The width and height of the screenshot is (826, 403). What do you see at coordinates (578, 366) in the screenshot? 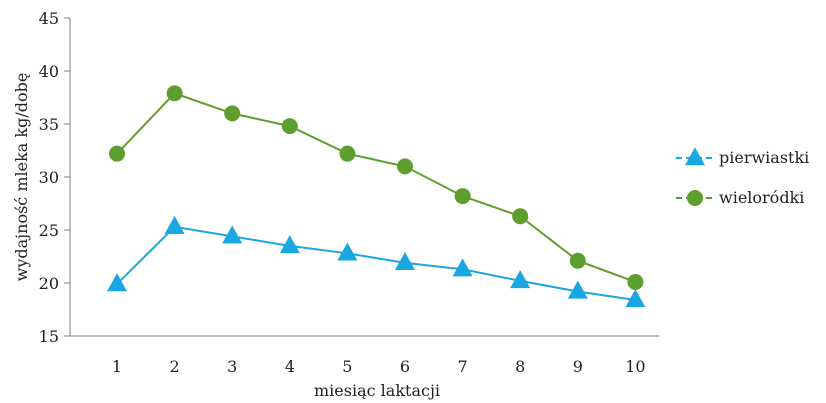
I see `x-tick-label: 9` at bounding box center [578, 366].